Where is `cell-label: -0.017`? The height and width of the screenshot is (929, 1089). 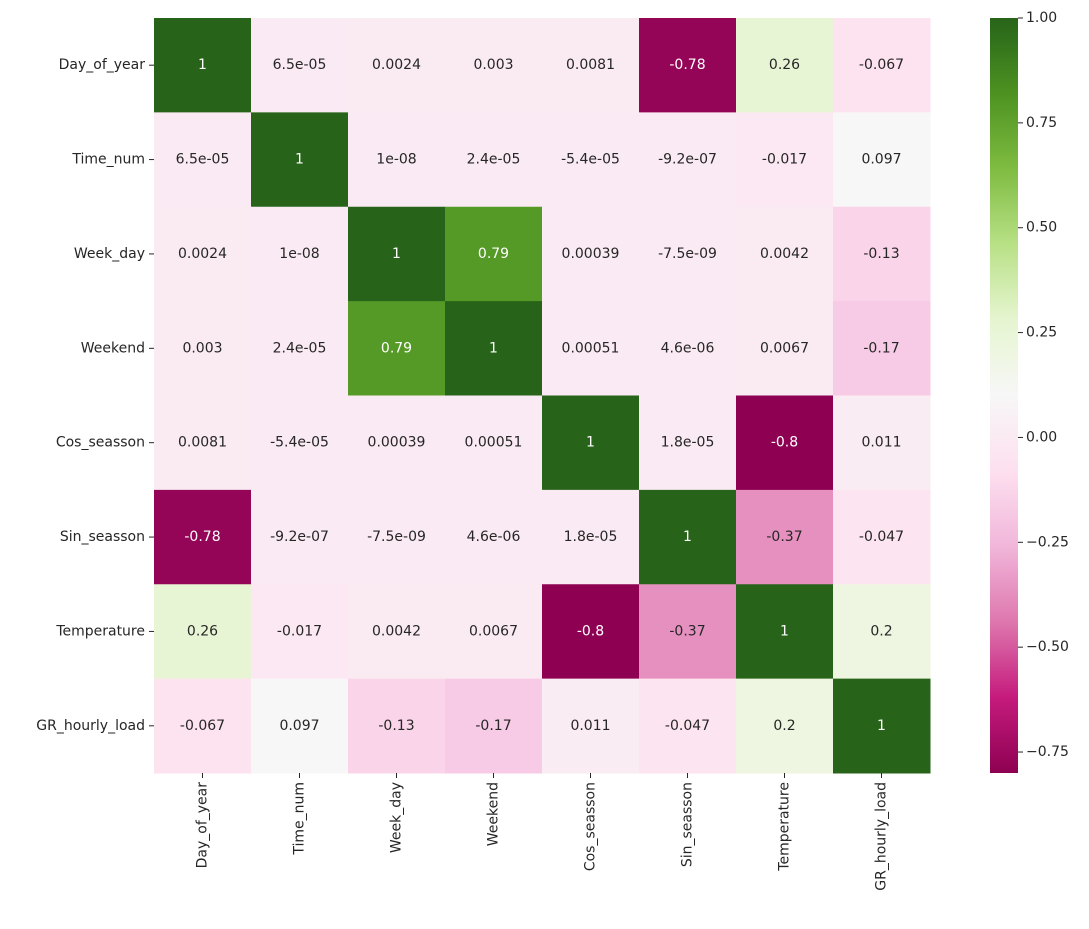
cell-label: -0.017 is located at coordinates (299, 631).